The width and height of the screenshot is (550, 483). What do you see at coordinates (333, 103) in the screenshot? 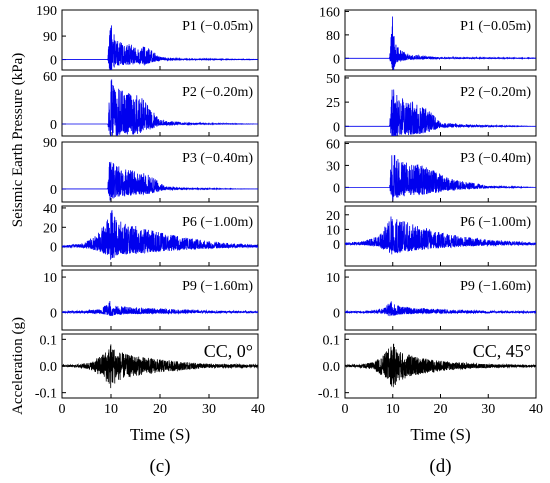
I see `y-tick-label: 25` at bounding box center [333, 103].